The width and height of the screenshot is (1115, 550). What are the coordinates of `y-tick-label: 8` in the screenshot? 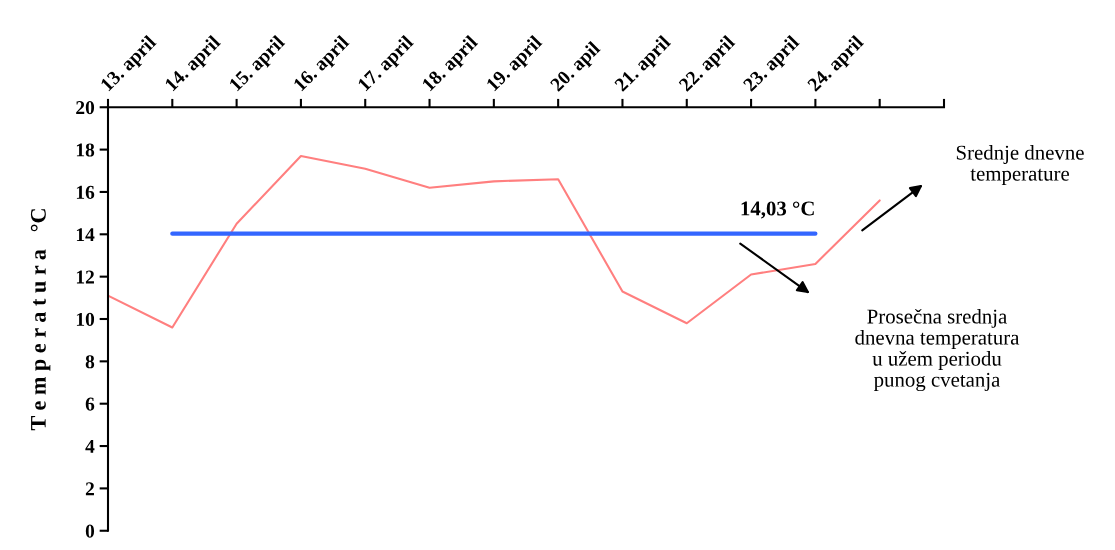 It's located at (90, 362).